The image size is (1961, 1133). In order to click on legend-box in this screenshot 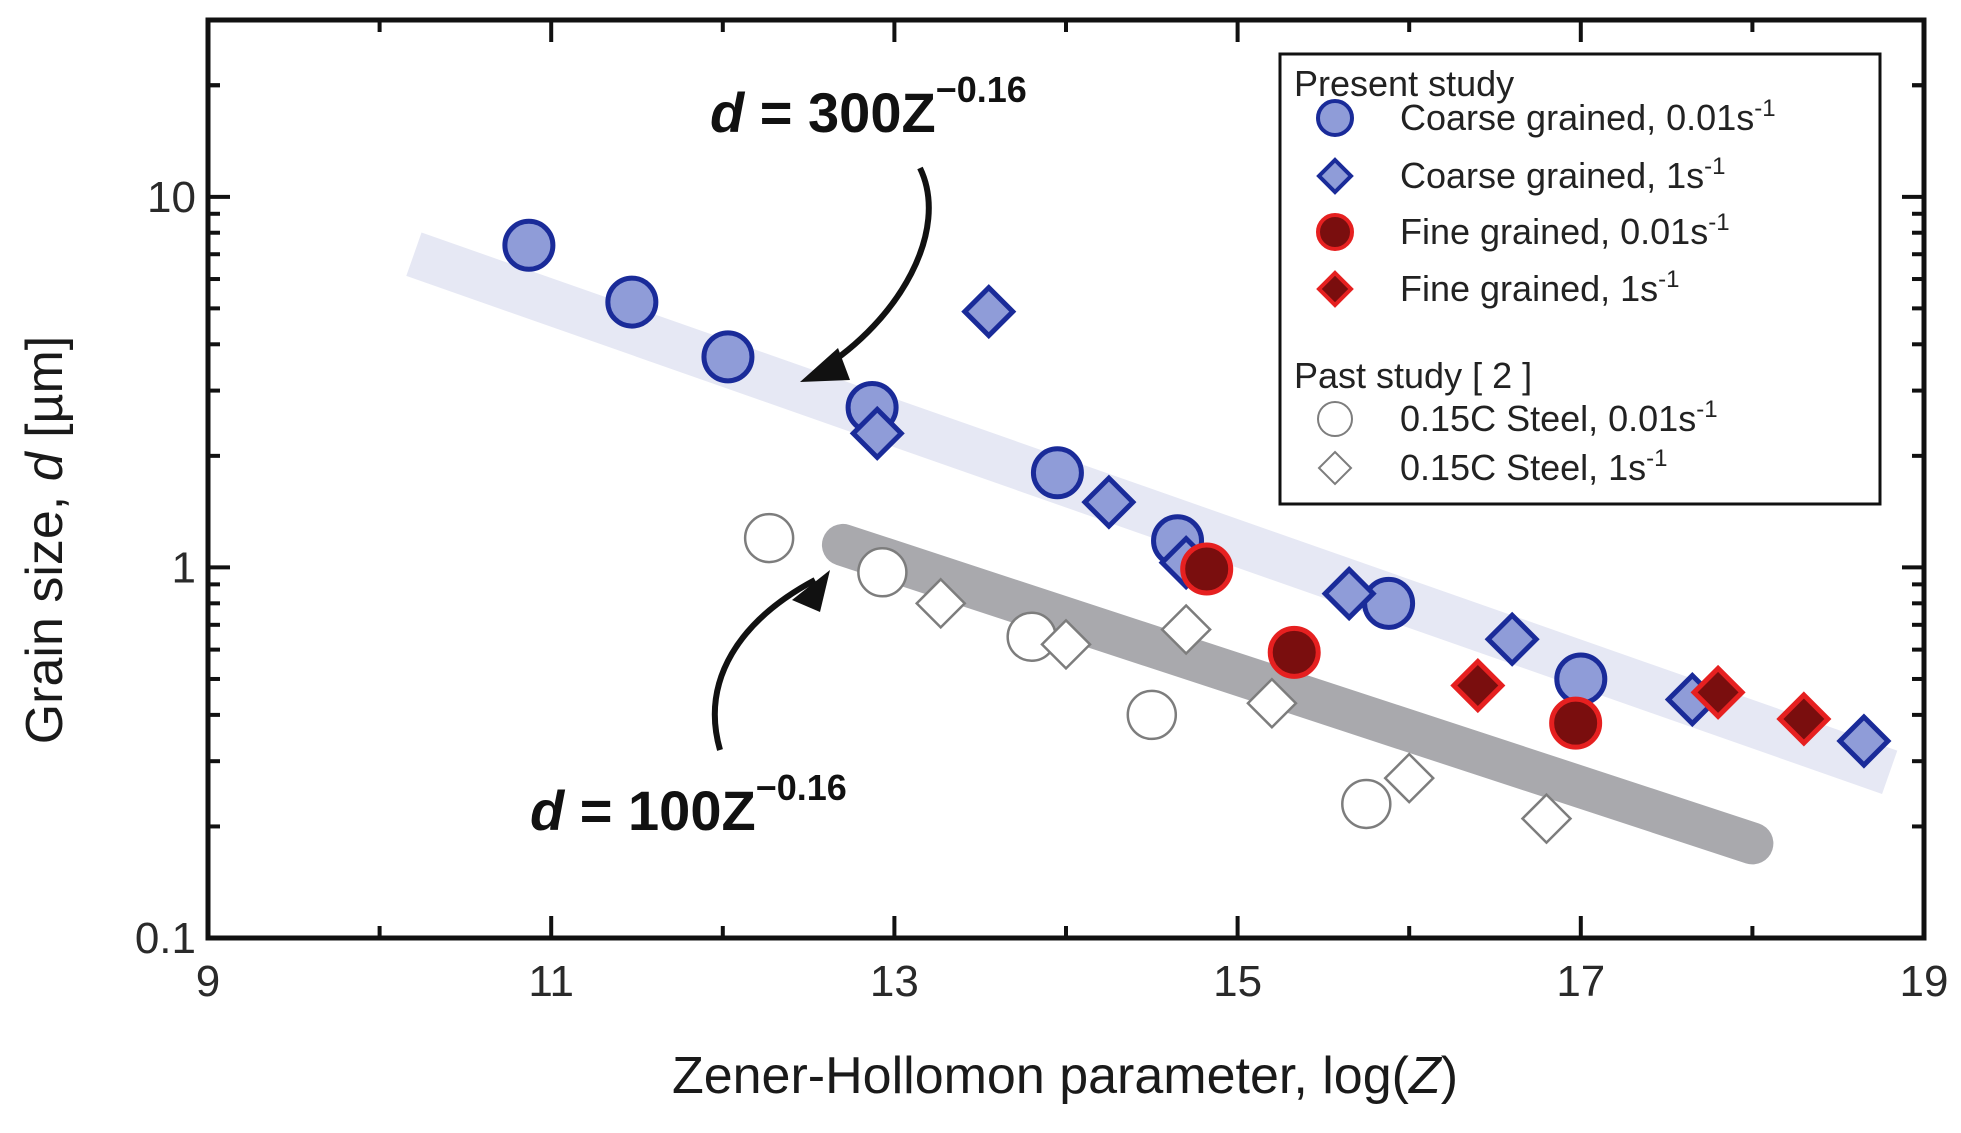, I will do `click(1580, 279)`.